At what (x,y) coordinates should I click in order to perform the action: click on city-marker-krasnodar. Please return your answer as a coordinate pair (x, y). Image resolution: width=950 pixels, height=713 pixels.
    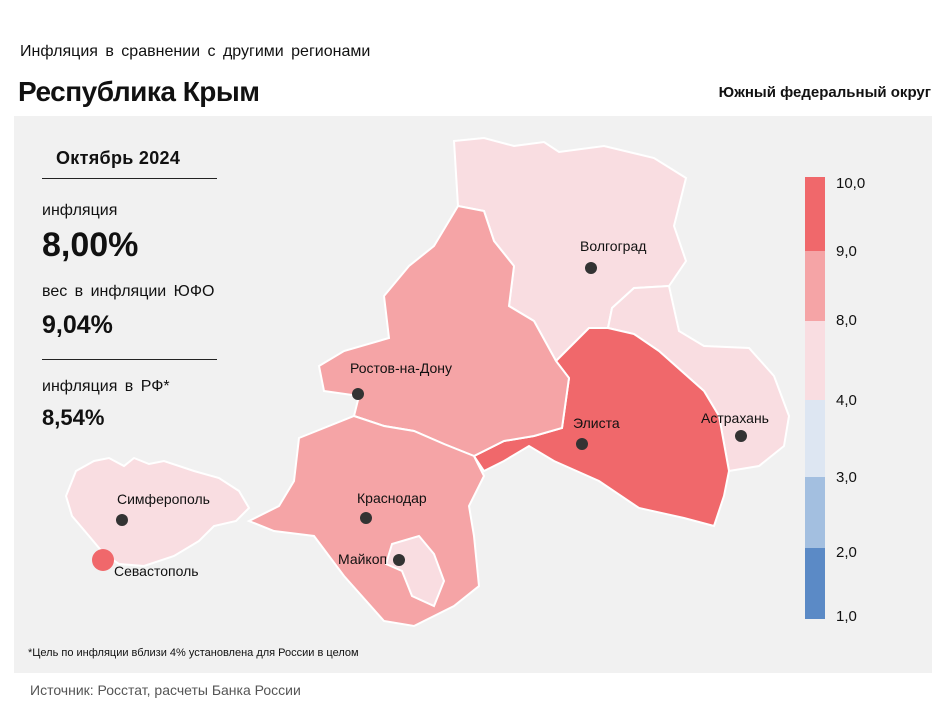
    Looking at the image, I should click on (366, 518).